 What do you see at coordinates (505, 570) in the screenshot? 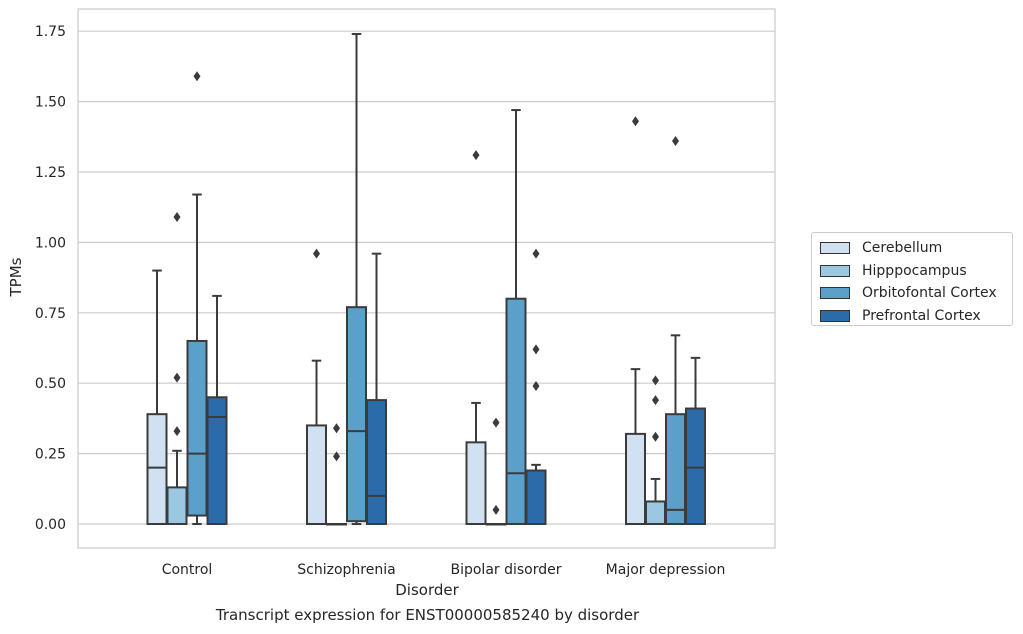
I see `x-tick-label: Bipolar disorder` at bounding box center [505, 570].